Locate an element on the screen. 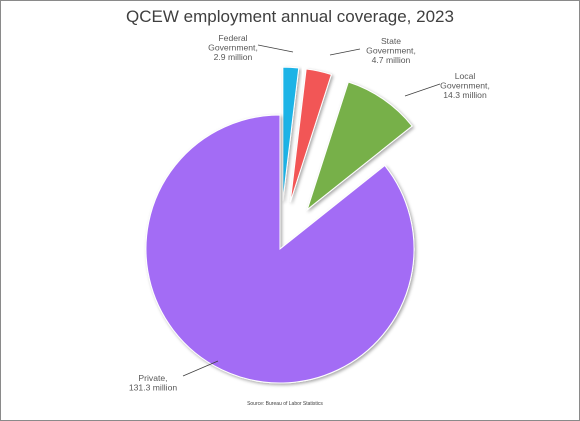 This screenshot has width=580, height=421. pie-slice-state-government is located at coordinates (310, 135).